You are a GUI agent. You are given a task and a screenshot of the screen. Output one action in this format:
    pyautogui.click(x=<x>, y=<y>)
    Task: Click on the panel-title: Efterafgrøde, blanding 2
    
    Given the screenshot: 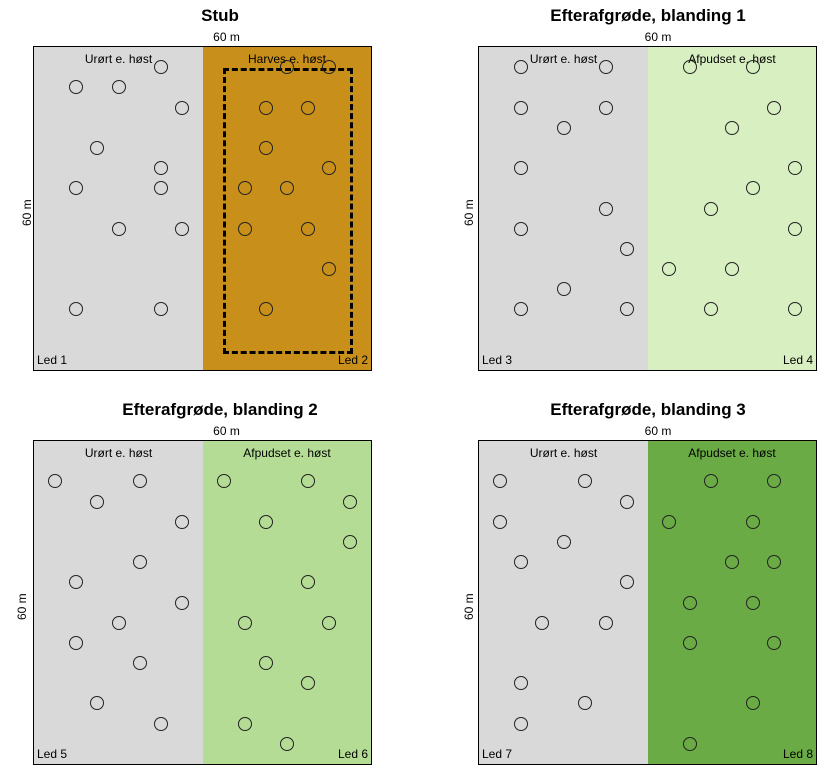 What is the action you would take?
    pyautogui.click(x=220, y=409)
    